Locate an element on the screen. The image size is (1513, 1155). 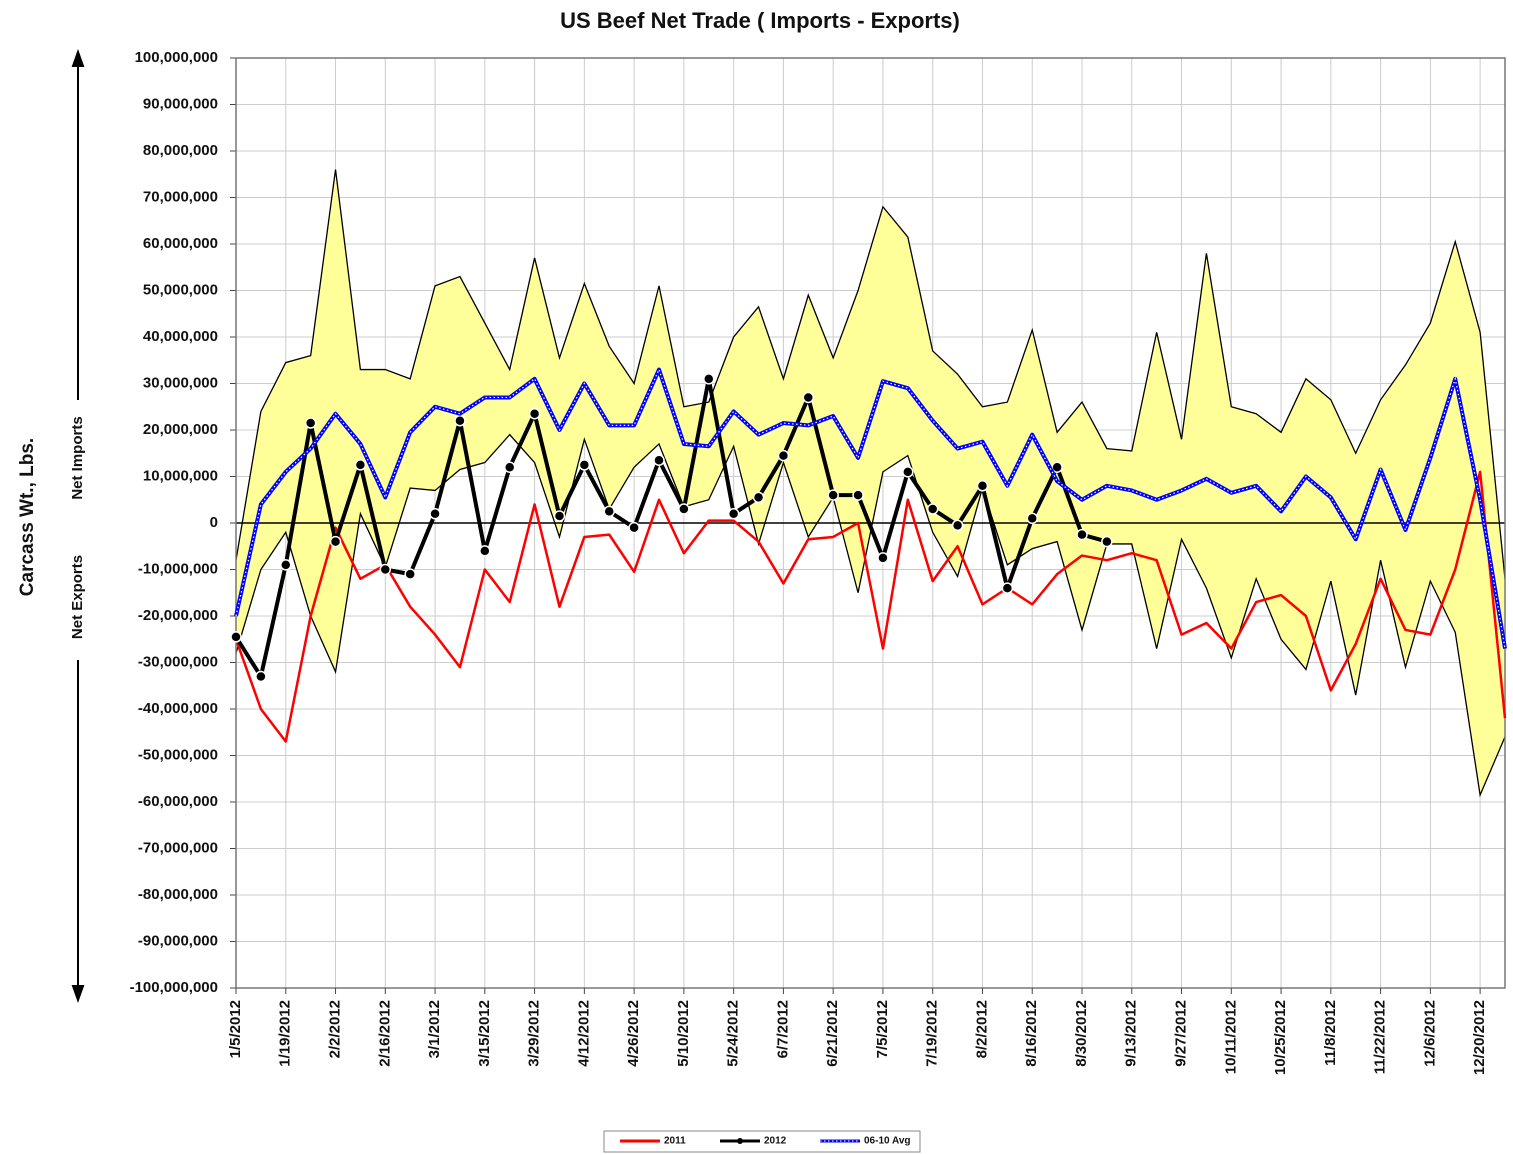
x-tick-label: 6/21/2012 is located at coordinates (832, 1033).